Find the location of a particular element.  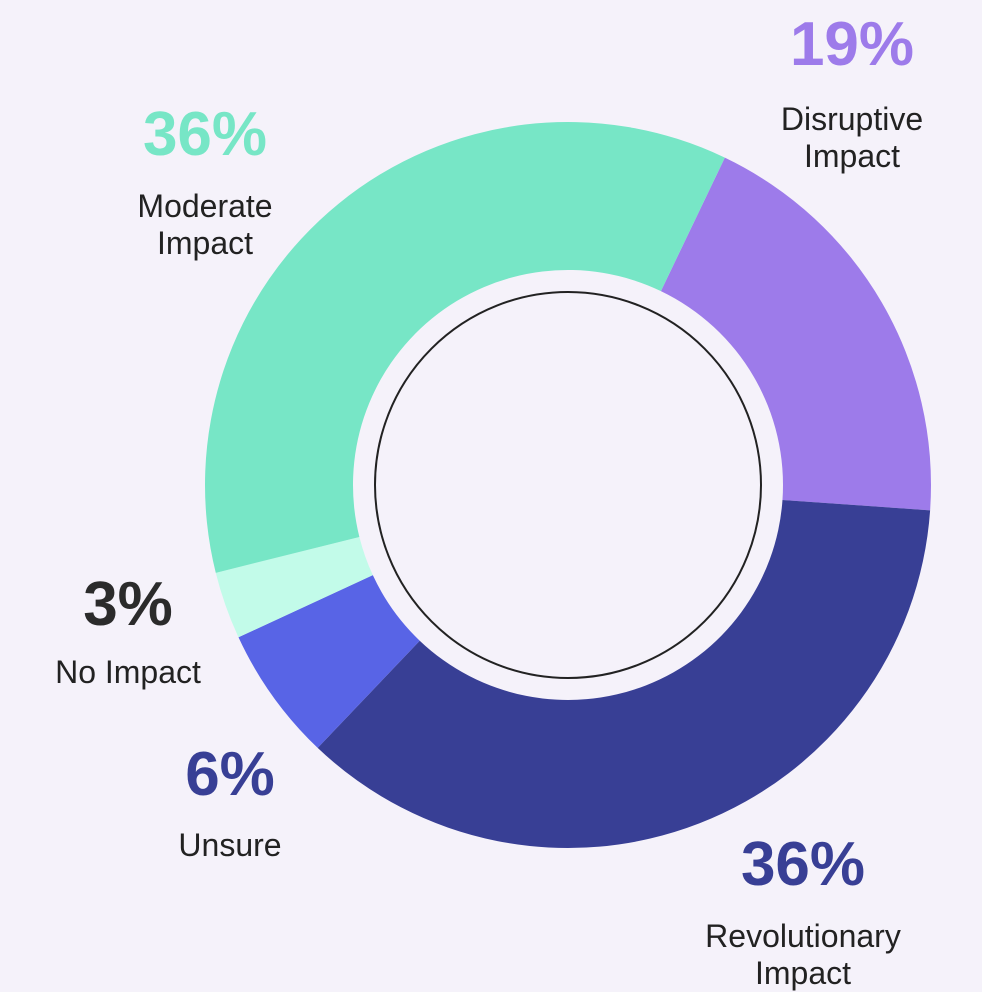

percent-label: 6% is located at coordinates (230, 774).